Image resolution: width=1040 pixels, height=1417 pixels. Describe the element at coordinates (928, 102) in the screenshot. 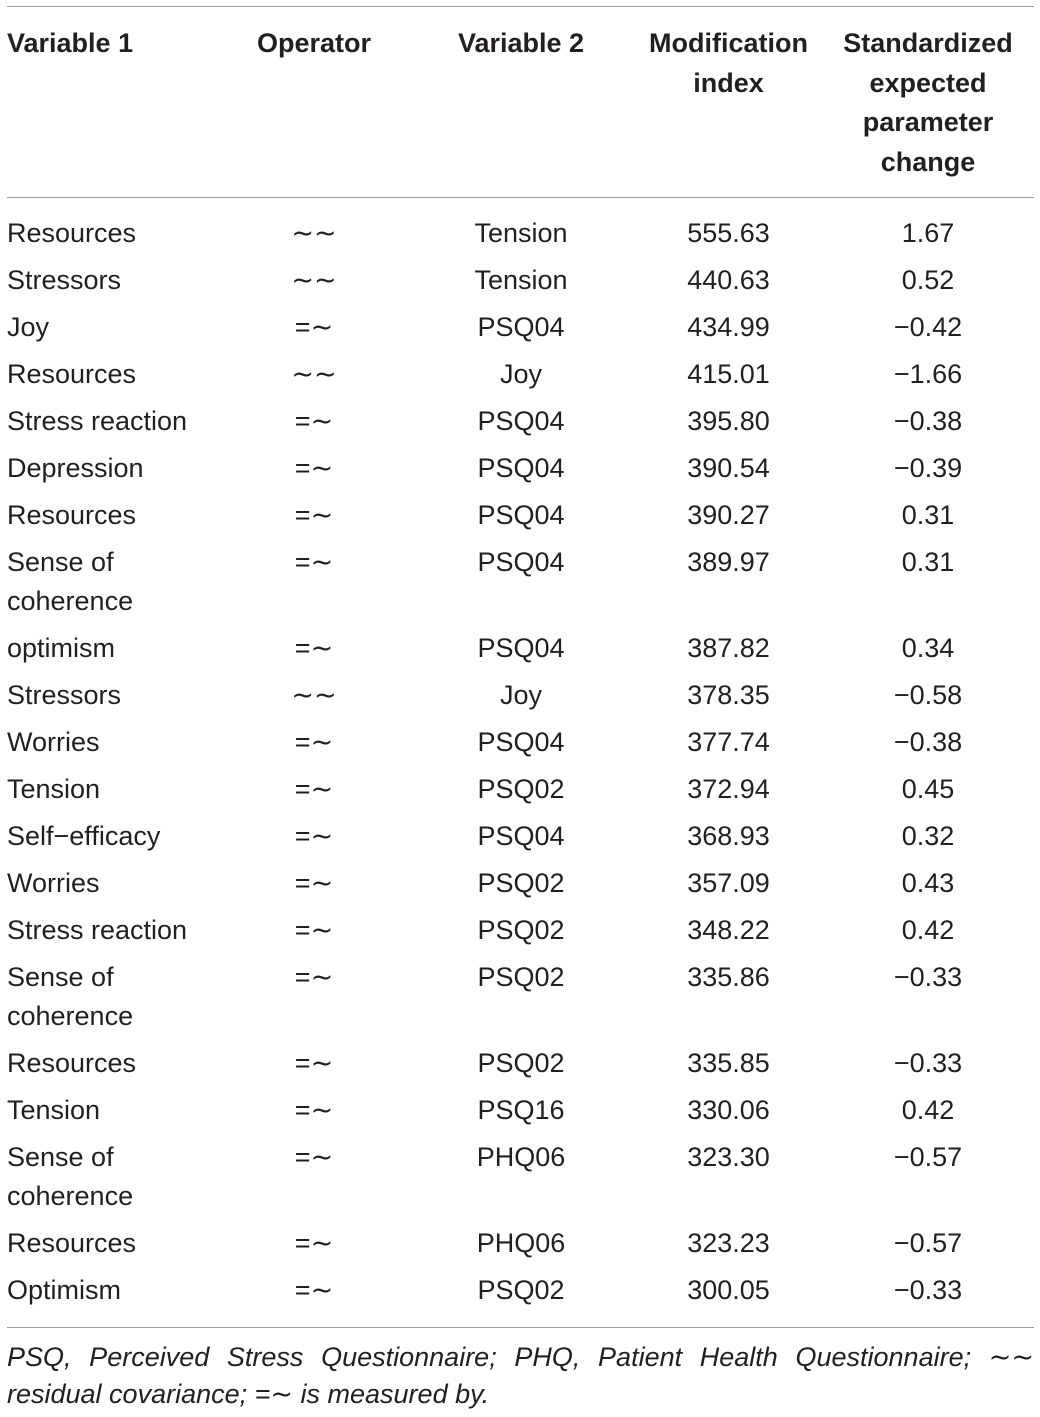

I see `header-standardized-epc: Standardized expected parameter change` at that location.